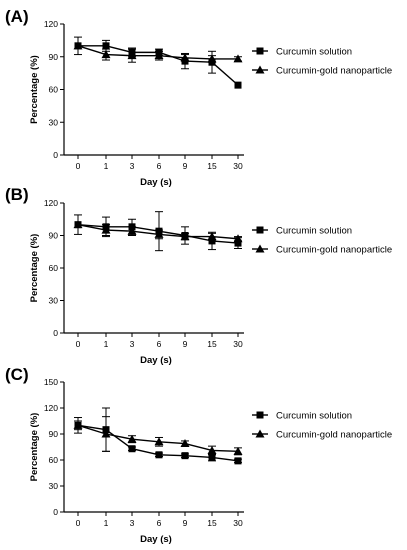  I want to click on panel-label: (A), so click(17, 16).